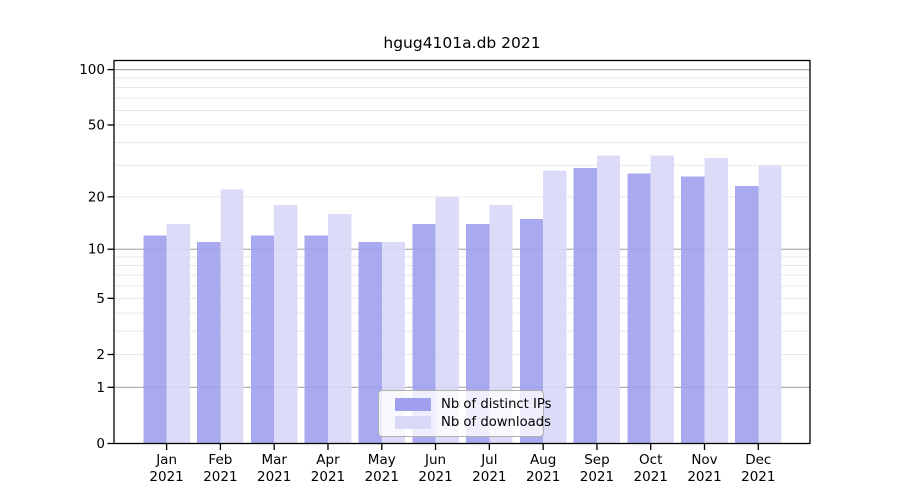 The image size is (900, 500). Describe the element at coordinates (758, 460) in the screenshot. I see `x-tick-label-dec: Dec` at that location.